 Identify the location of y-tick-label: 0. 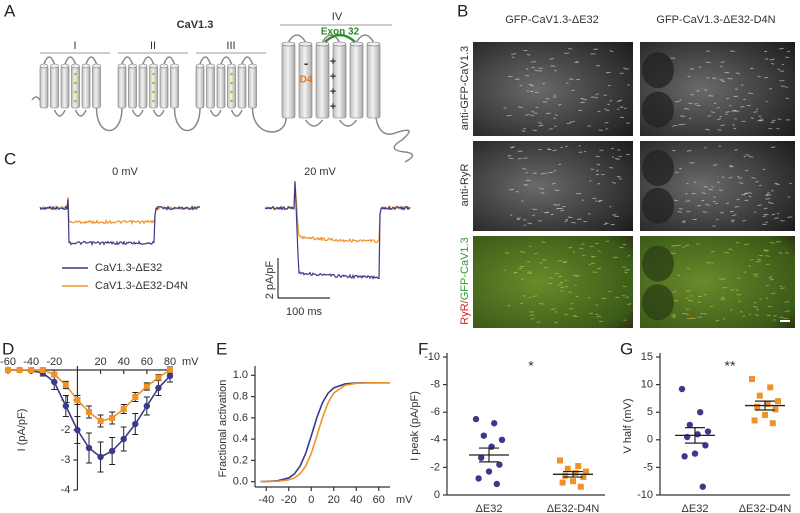
(650, 440).